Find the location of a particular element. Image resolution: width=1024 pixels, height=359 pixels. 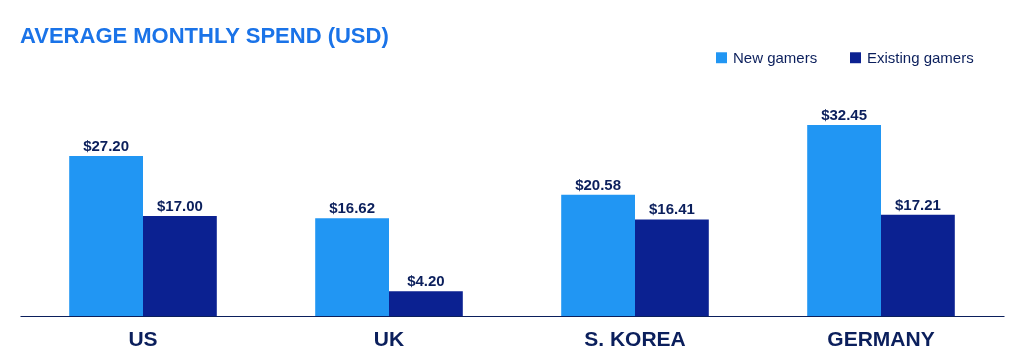

x-tick-label: US is located at coordinates (143, 338).